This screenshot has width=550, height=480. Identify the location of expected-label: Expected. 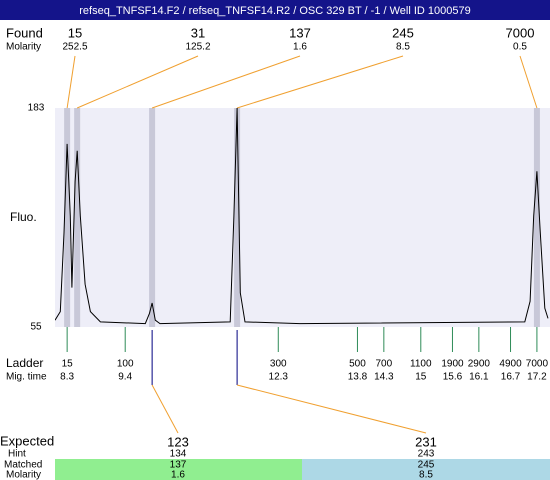
(27, 440).